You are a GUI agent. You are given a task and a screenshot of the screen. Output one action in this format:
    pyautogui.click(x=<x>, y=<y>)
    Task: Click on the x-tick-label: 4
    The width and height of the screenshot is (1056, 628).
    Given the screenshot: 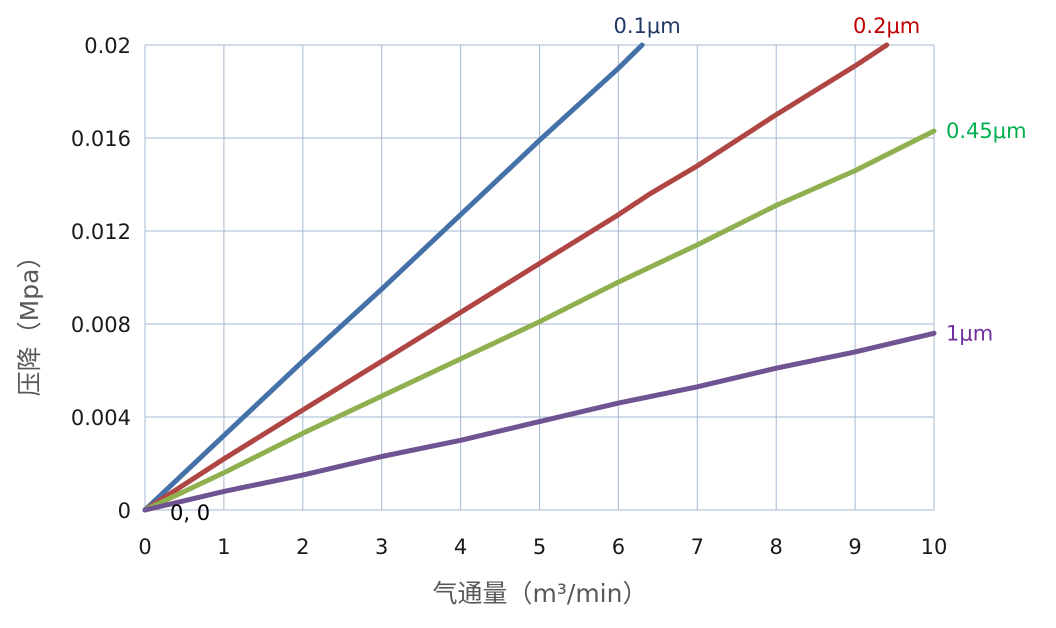 What is the action you would take?
    pyautogui.click(x=460, y=547)
    